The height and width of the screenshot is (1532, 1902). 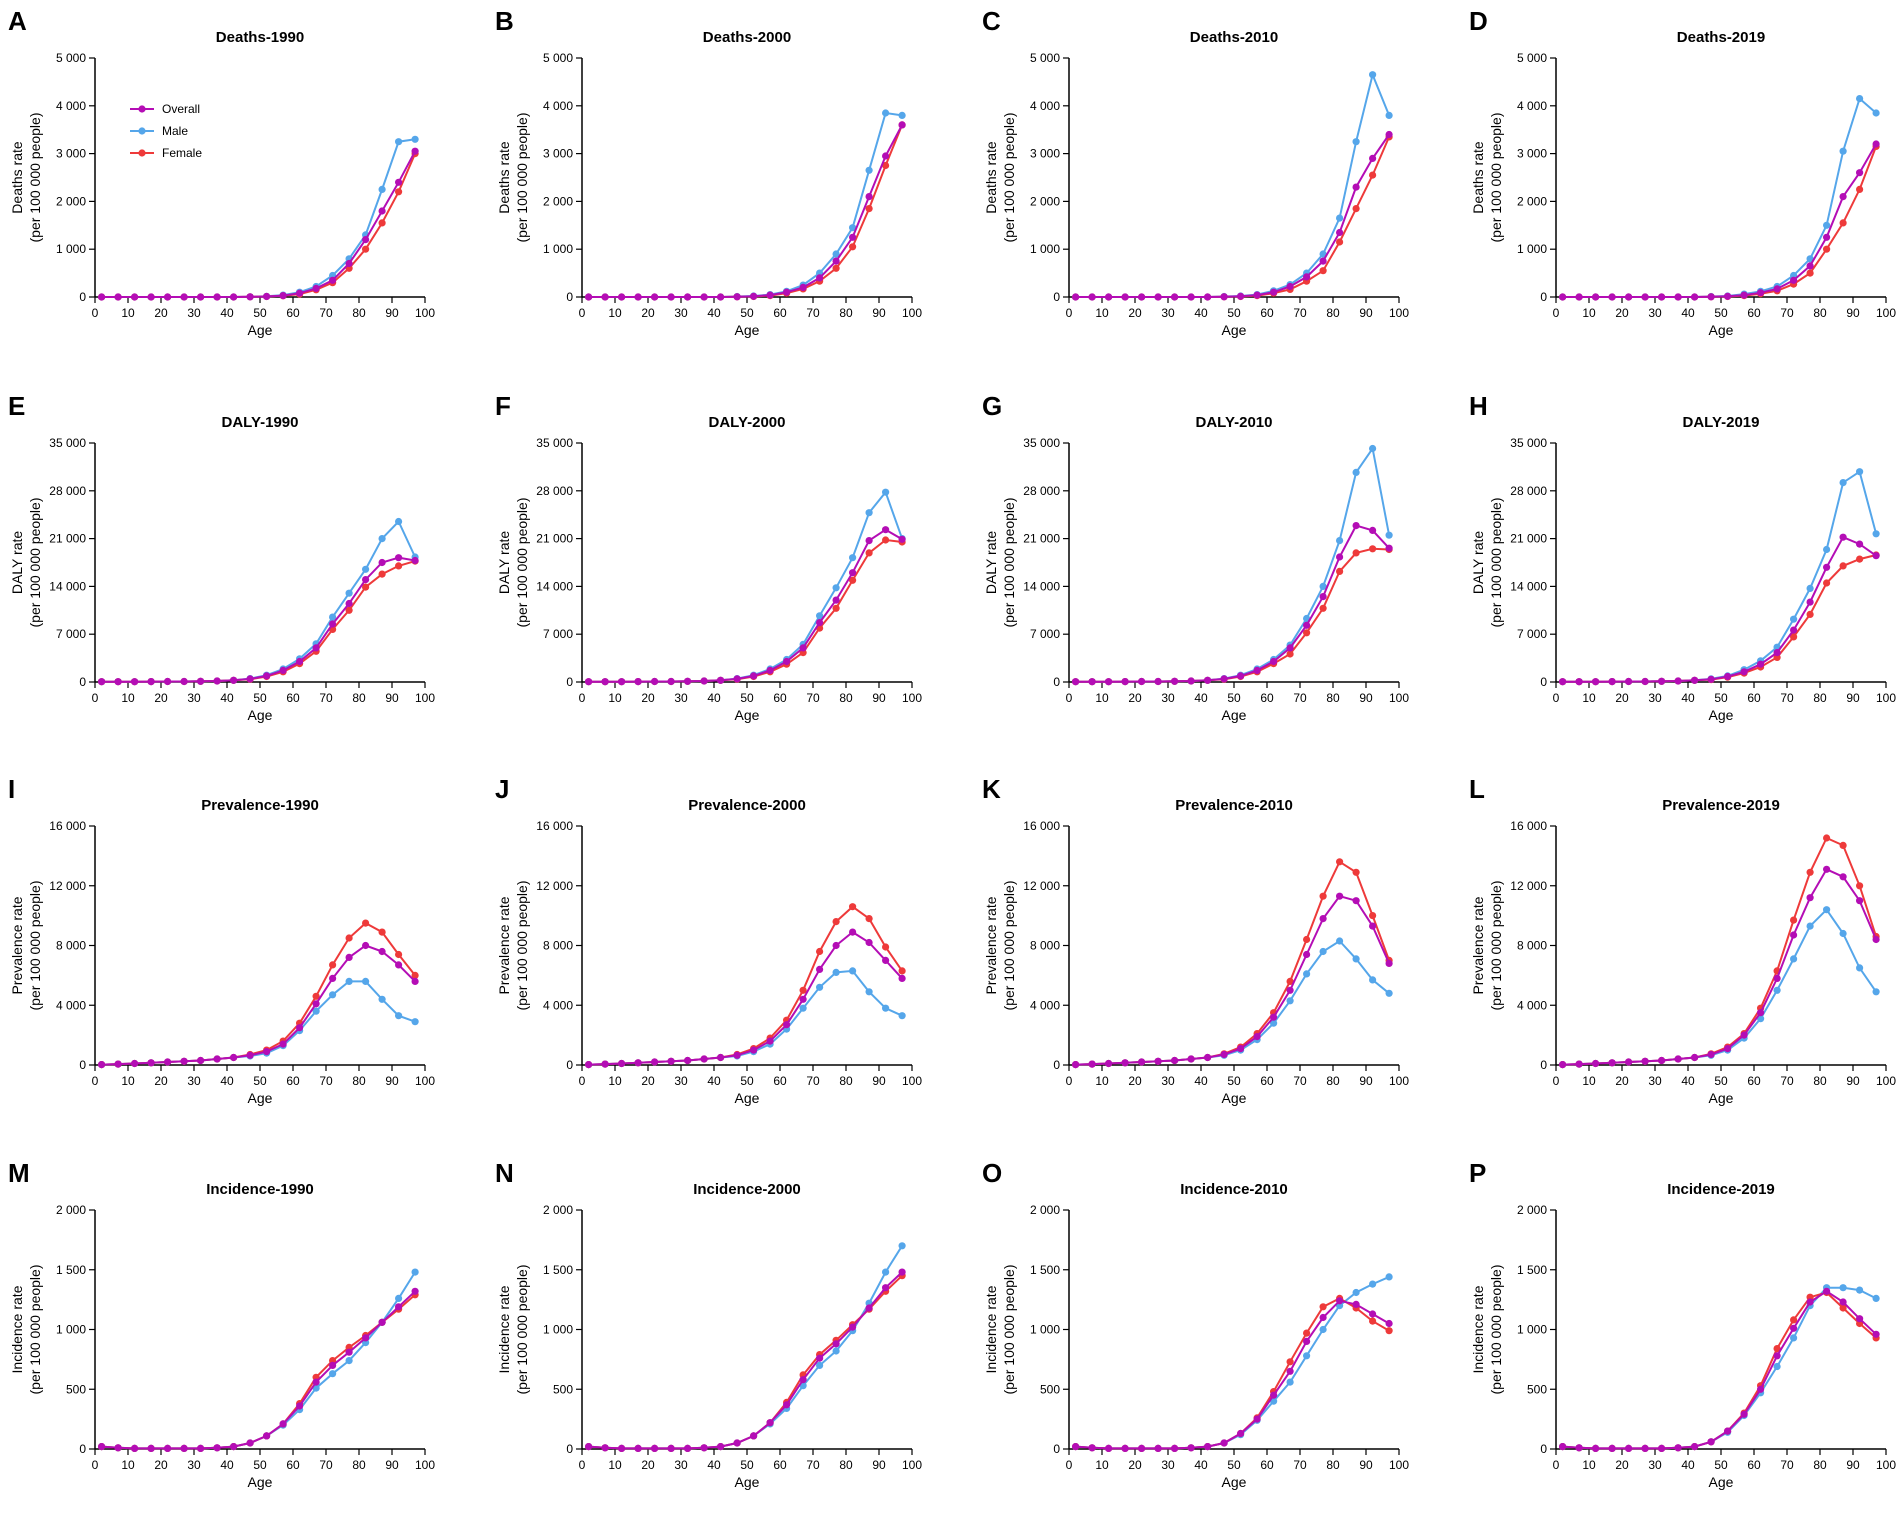 What do you see at coordinates (1721, 1189) in the screenshot?
I see `chart-title: Incidence-2019` at bounding box center [1721, 1189].